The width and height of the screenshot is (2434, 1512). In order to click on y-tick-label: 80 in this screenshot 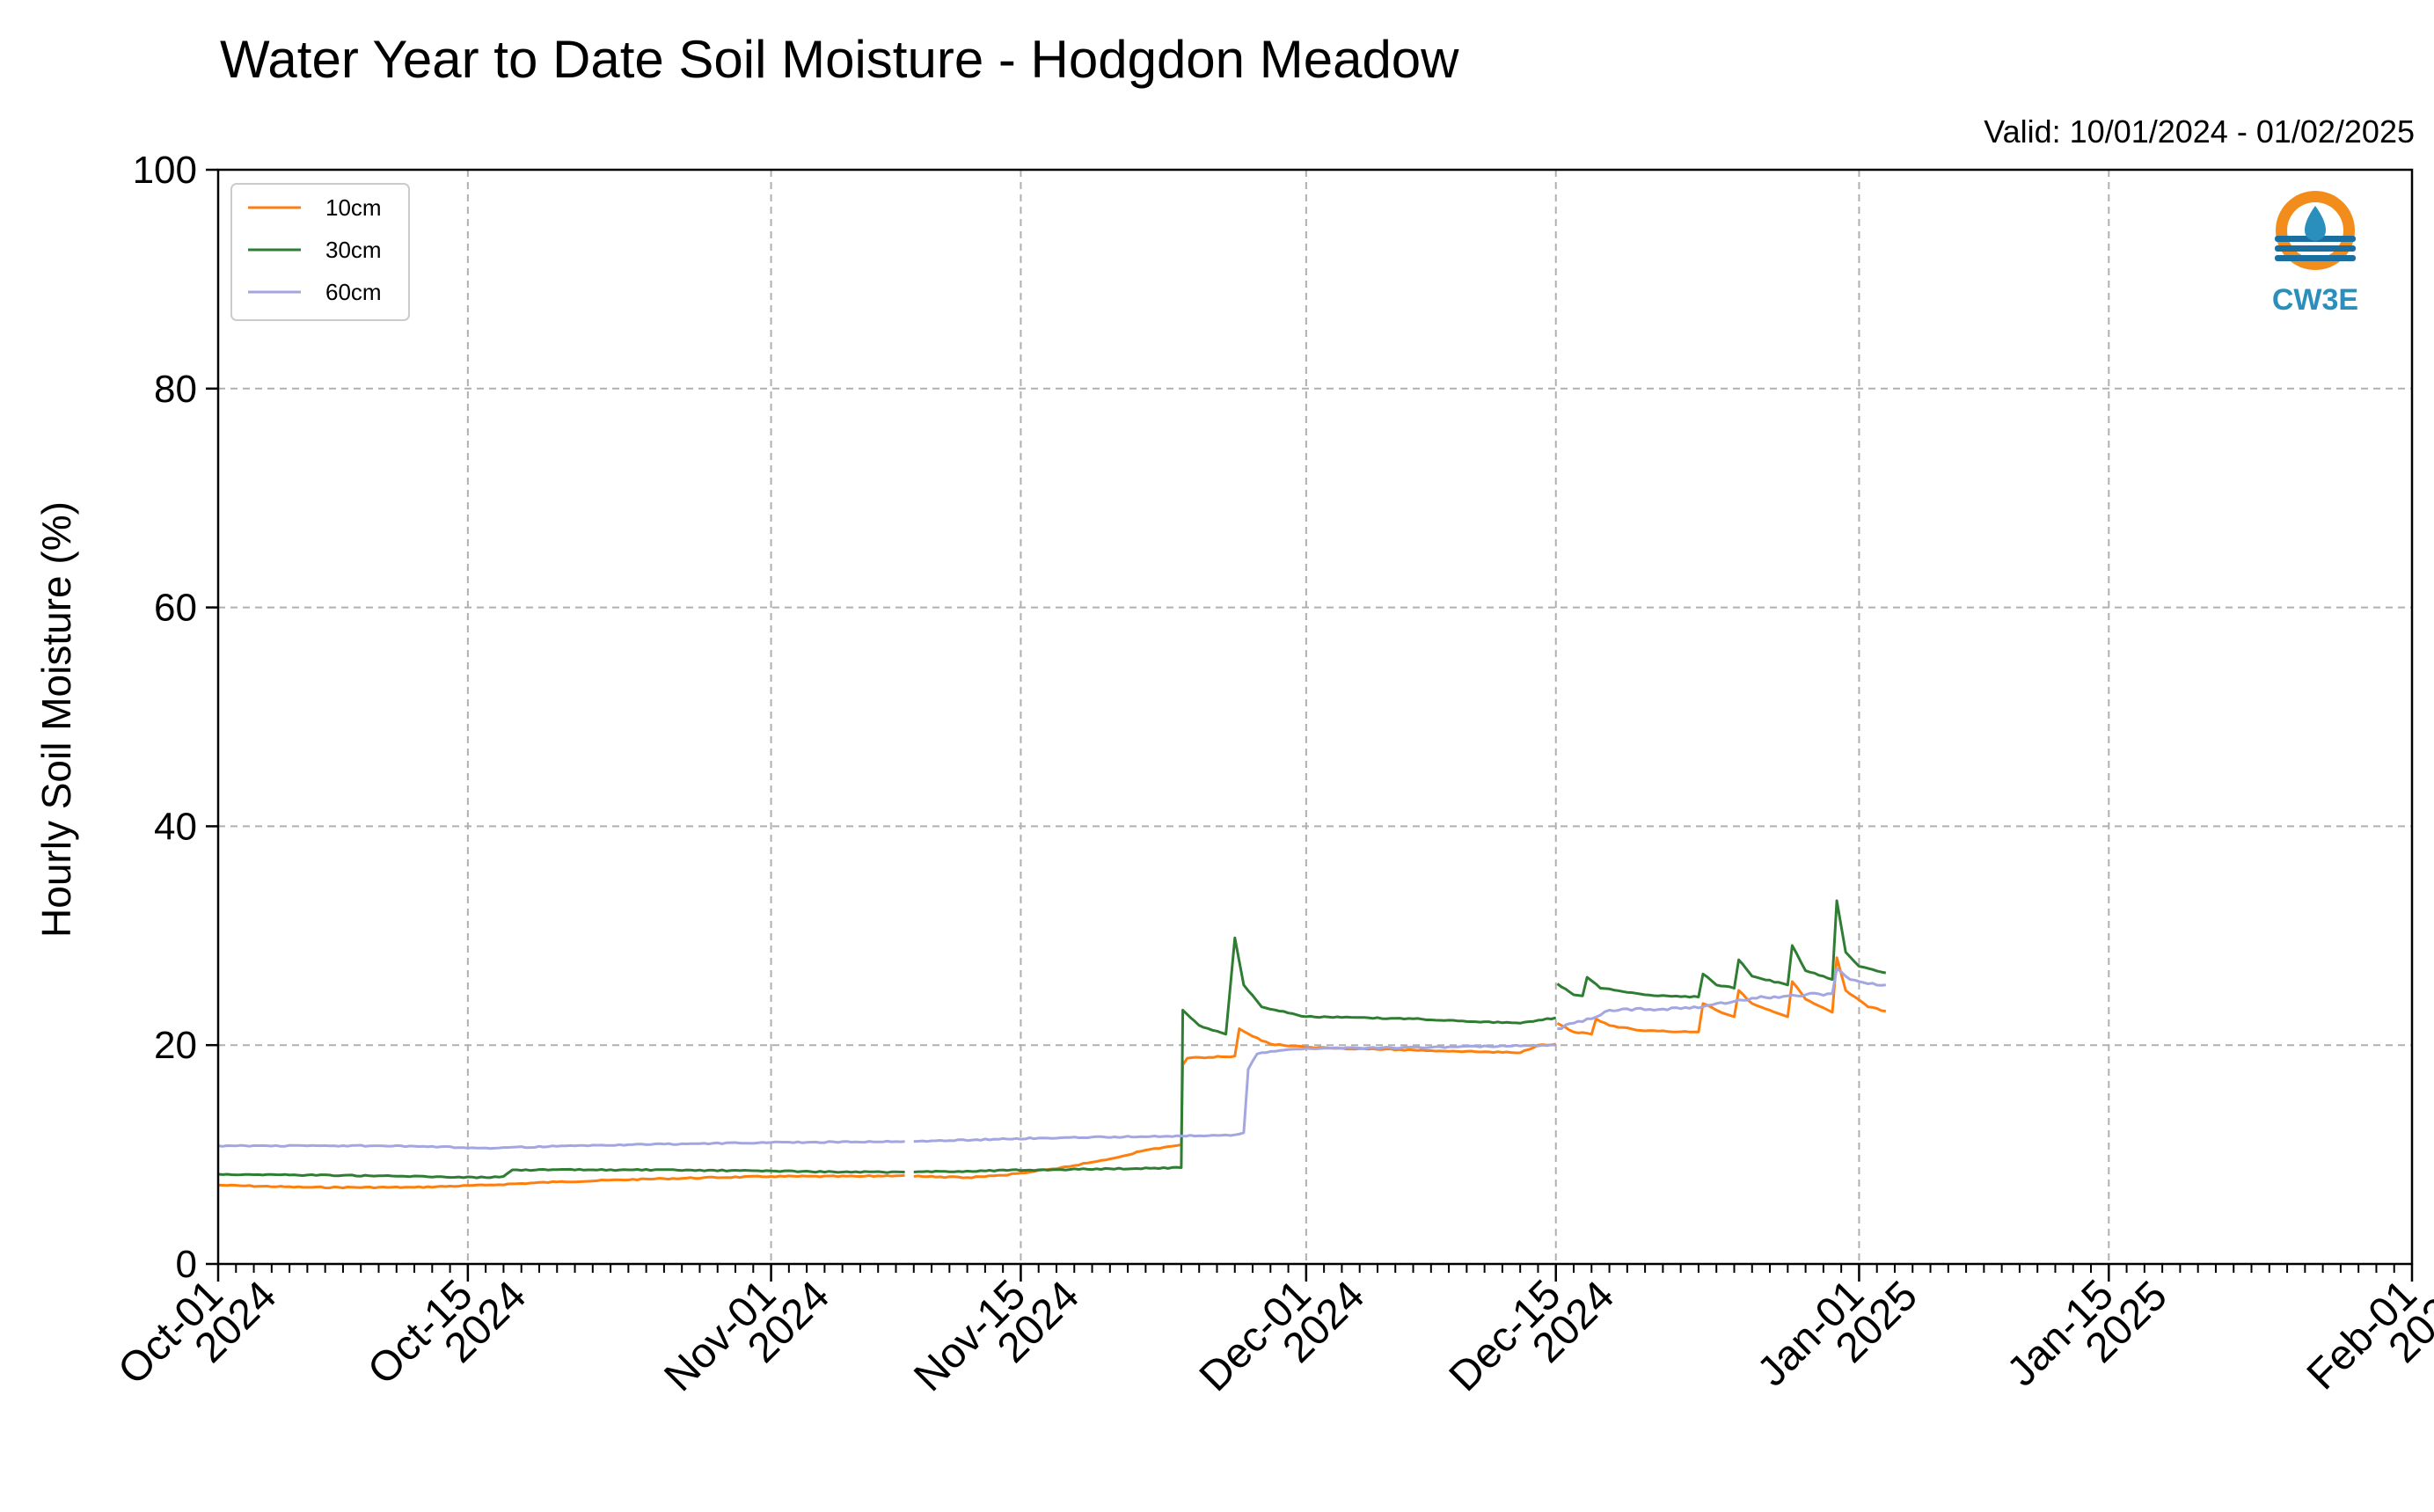, I will do `click(175, 389)`.